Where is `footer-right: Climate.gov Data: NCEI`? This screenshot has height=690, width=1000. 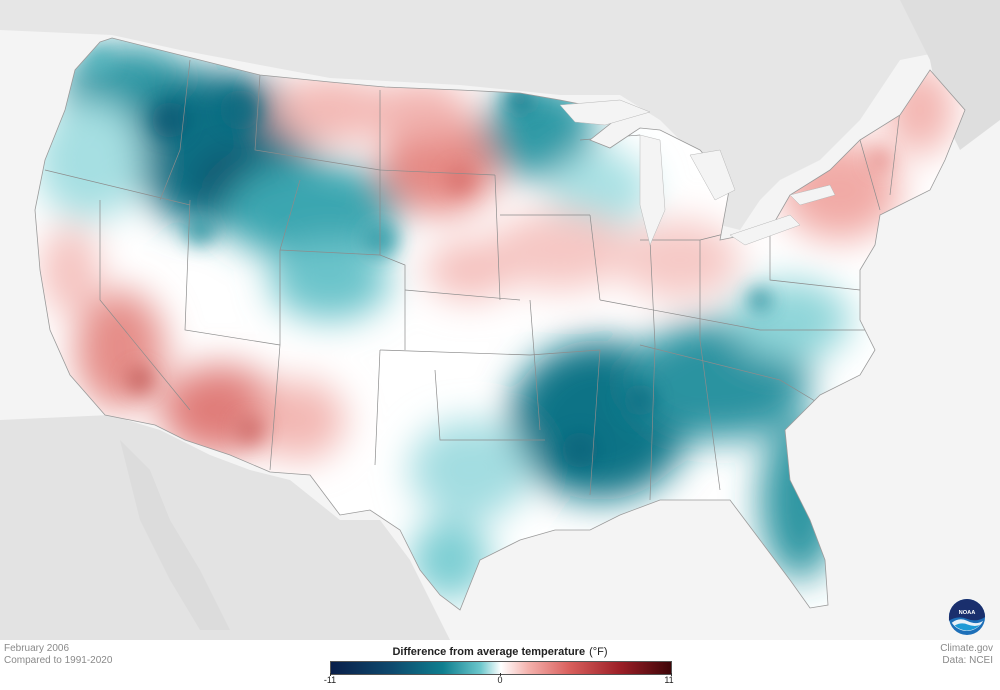
footer-right: Climate.gov Data: NCEI is located at coordinates (966, 655).